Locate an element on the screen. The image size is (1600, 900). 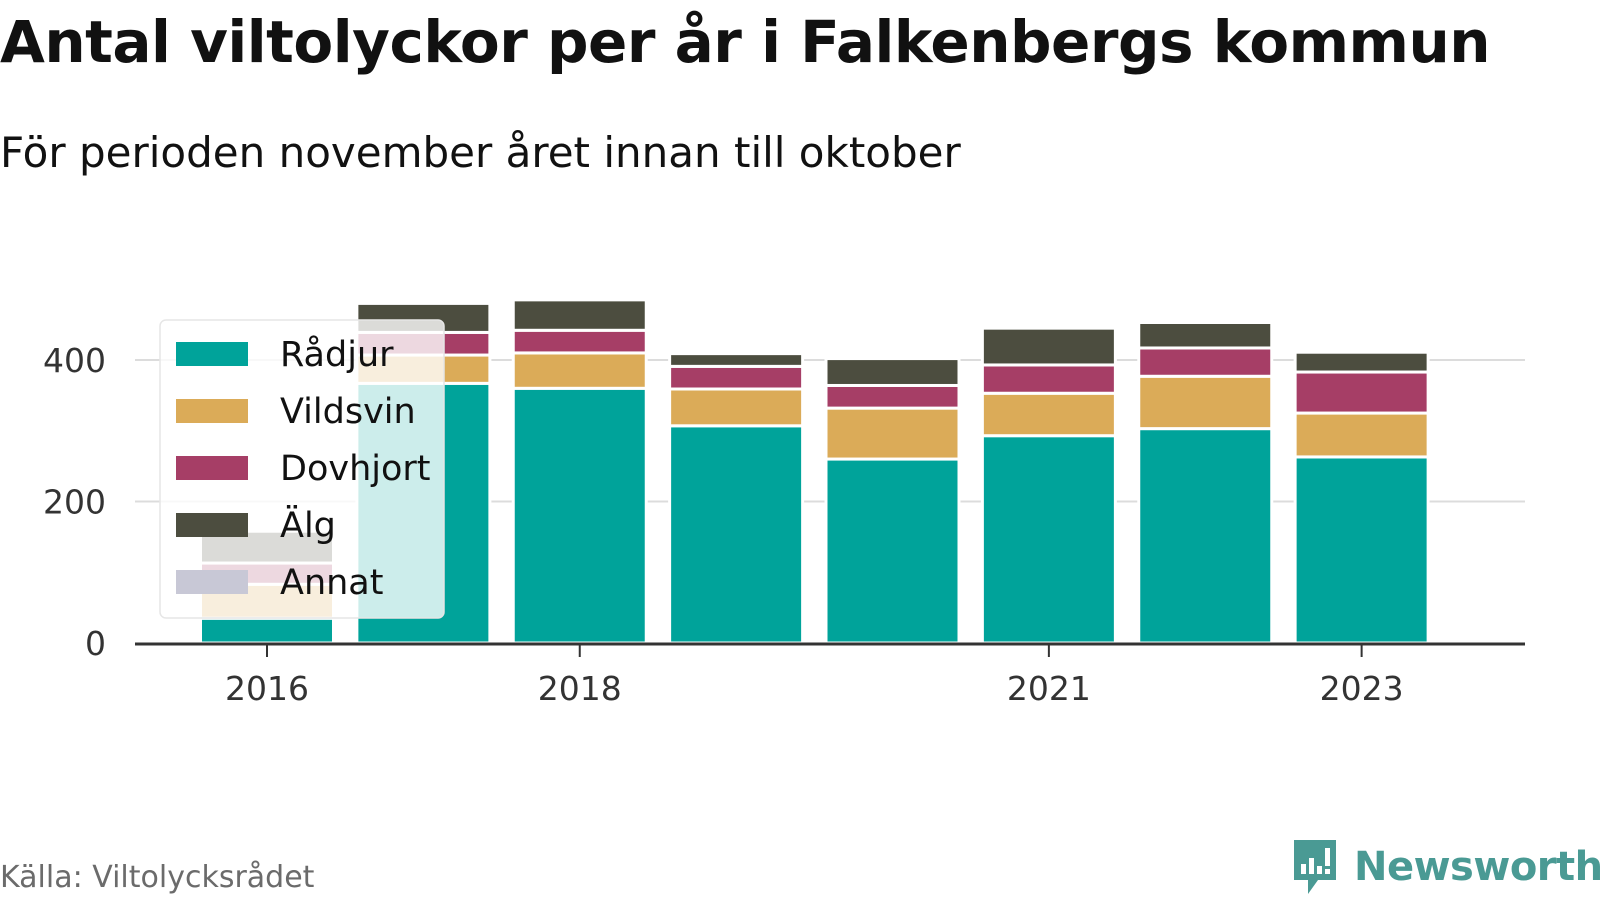
x-tick-label: 2016 is located at coordinates (267, 688).